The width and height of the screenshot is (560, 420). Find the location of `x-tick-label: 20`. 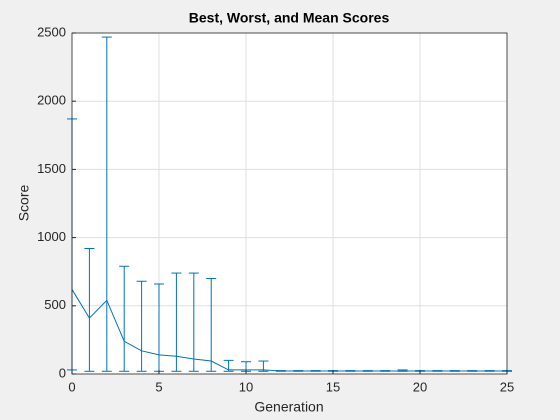

x-tick-label: 20 is located at coordinates (420, 386).